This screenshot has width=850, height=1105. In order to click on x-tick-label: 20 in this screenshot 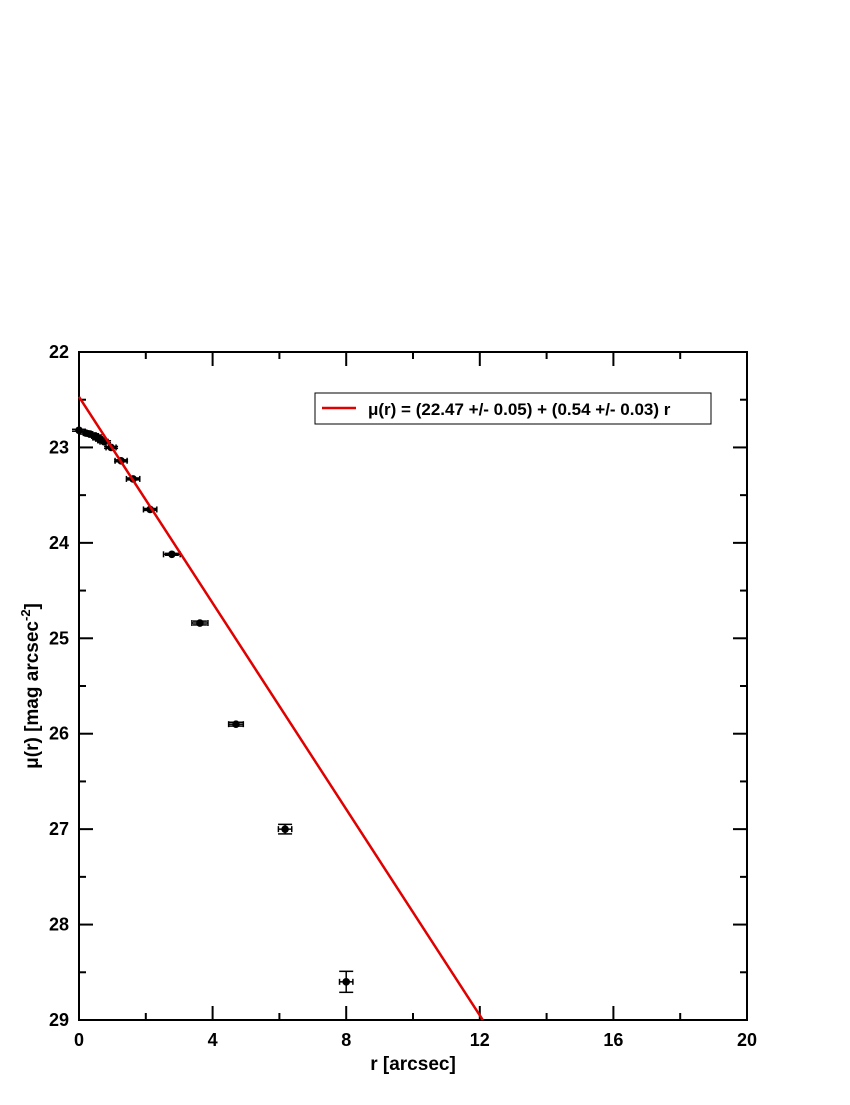, I will do `click(747, 1040)`.